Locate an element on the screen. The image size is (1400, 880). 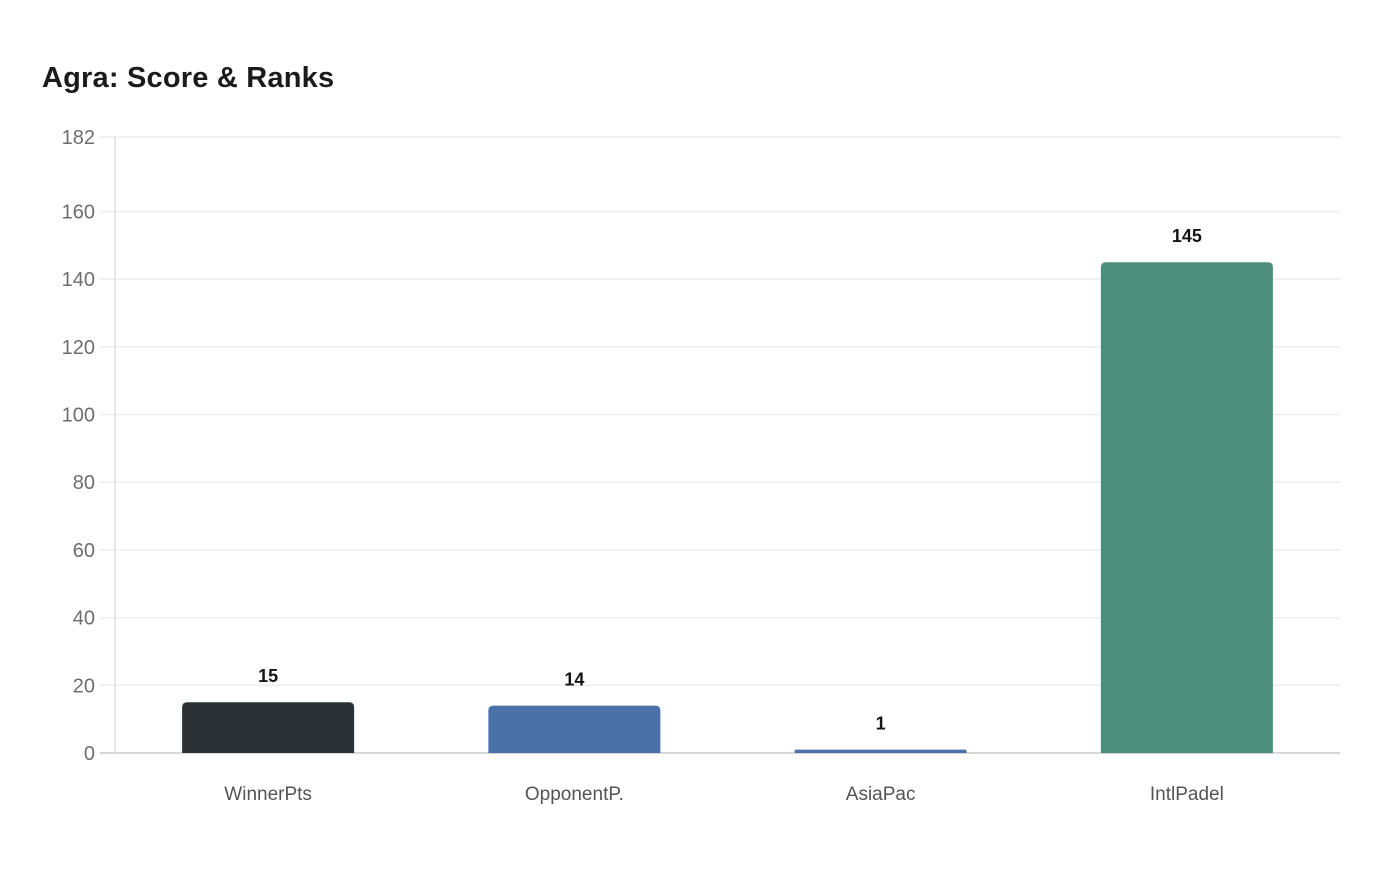
value-label: 145 is located at coordinates (1187, 236).